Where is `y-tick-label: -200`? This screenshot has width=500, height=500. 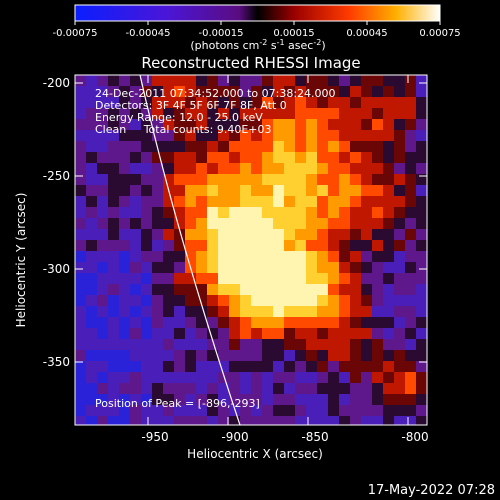 y-tick-label: -200 is located at coordinates (56, 83).